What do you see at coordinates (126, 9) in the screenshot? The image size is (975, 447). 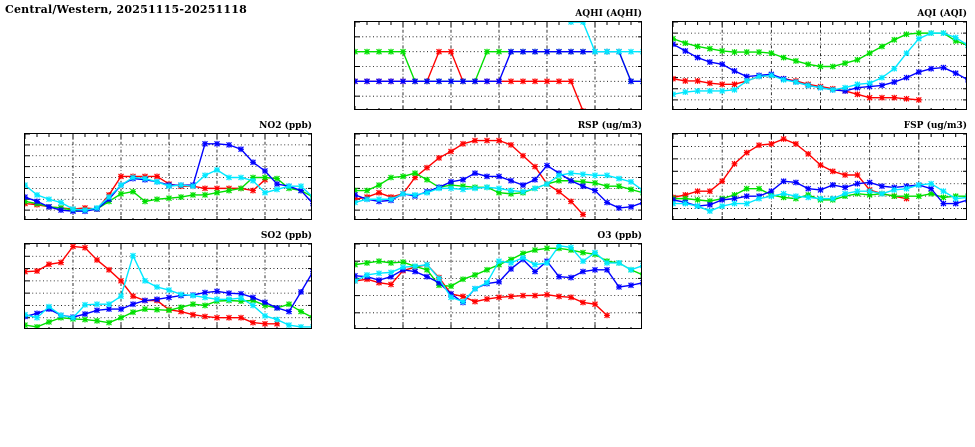 I see `page-title: Central/Western, 20251115-20251118` at bounding box center [126, 9].